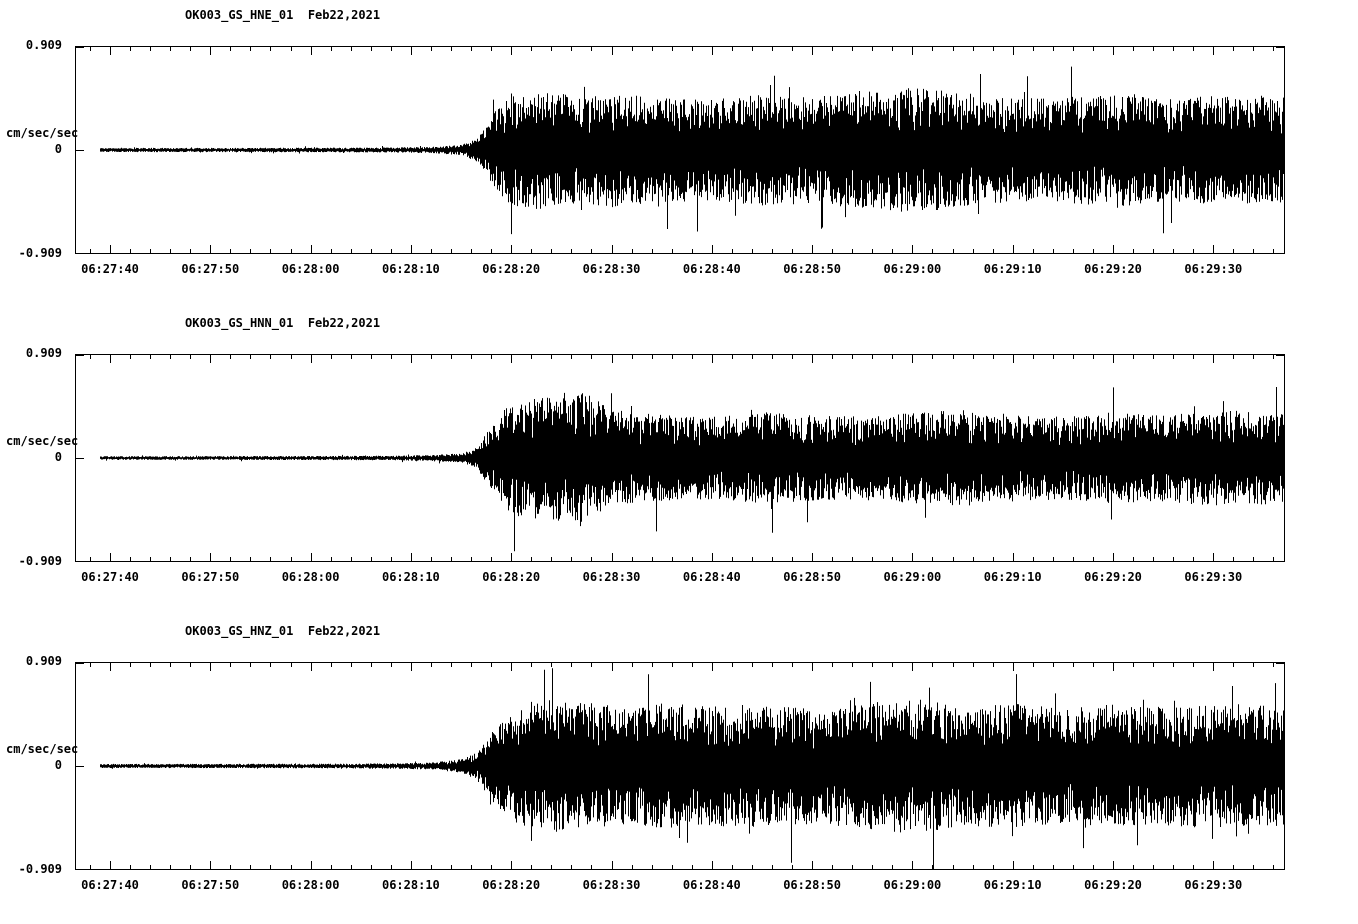 The image size is (1358, 924). What do you see at coordinates (283, 631) in the screenshot?
I see `trace-title: OK003_GS_HNZ_01 Feb22,2021` at bounding box center [283, 631].